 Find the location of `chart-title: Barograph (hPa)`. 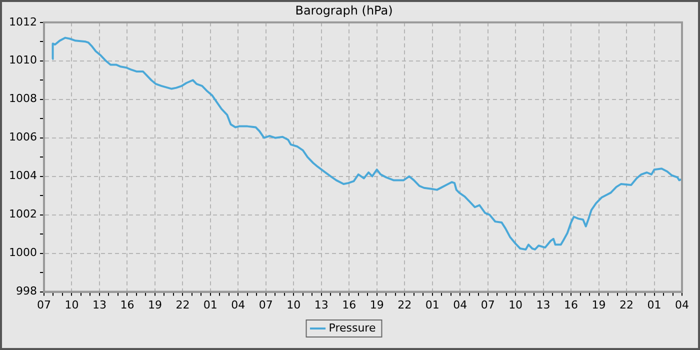

chart-title: Barograph (hPa) is located at coordinates (344, 10).